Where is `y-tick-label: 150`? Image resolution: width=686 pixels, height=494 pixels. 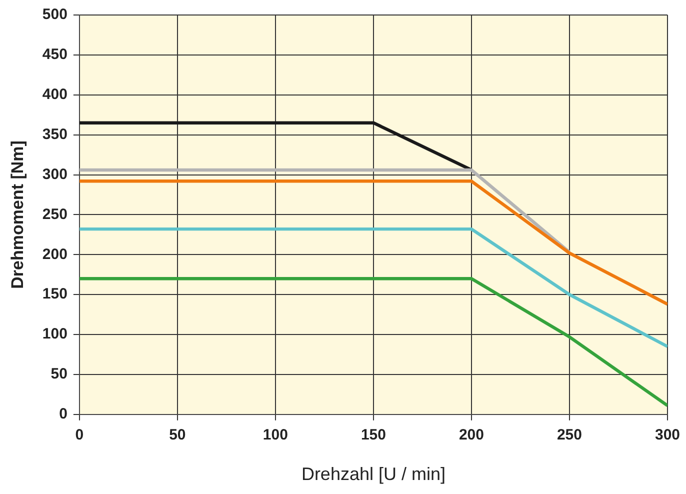 y-tick-label: 150 is located at coordinates (55, 294).